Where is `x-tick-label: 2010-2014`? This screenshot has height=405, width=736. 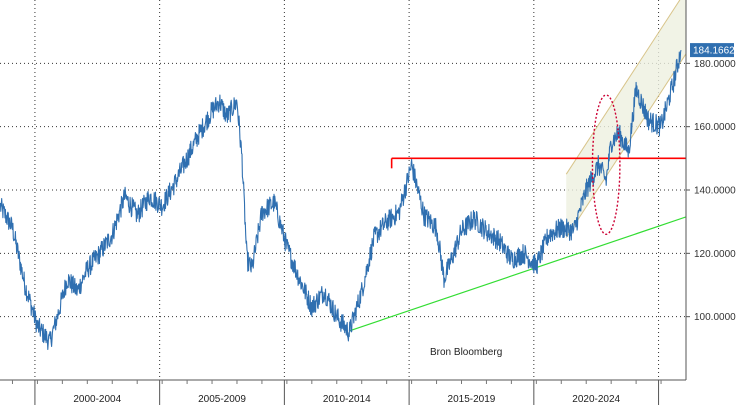
x-tick-label: 2010-2014 is located at coordinates (347, 399).